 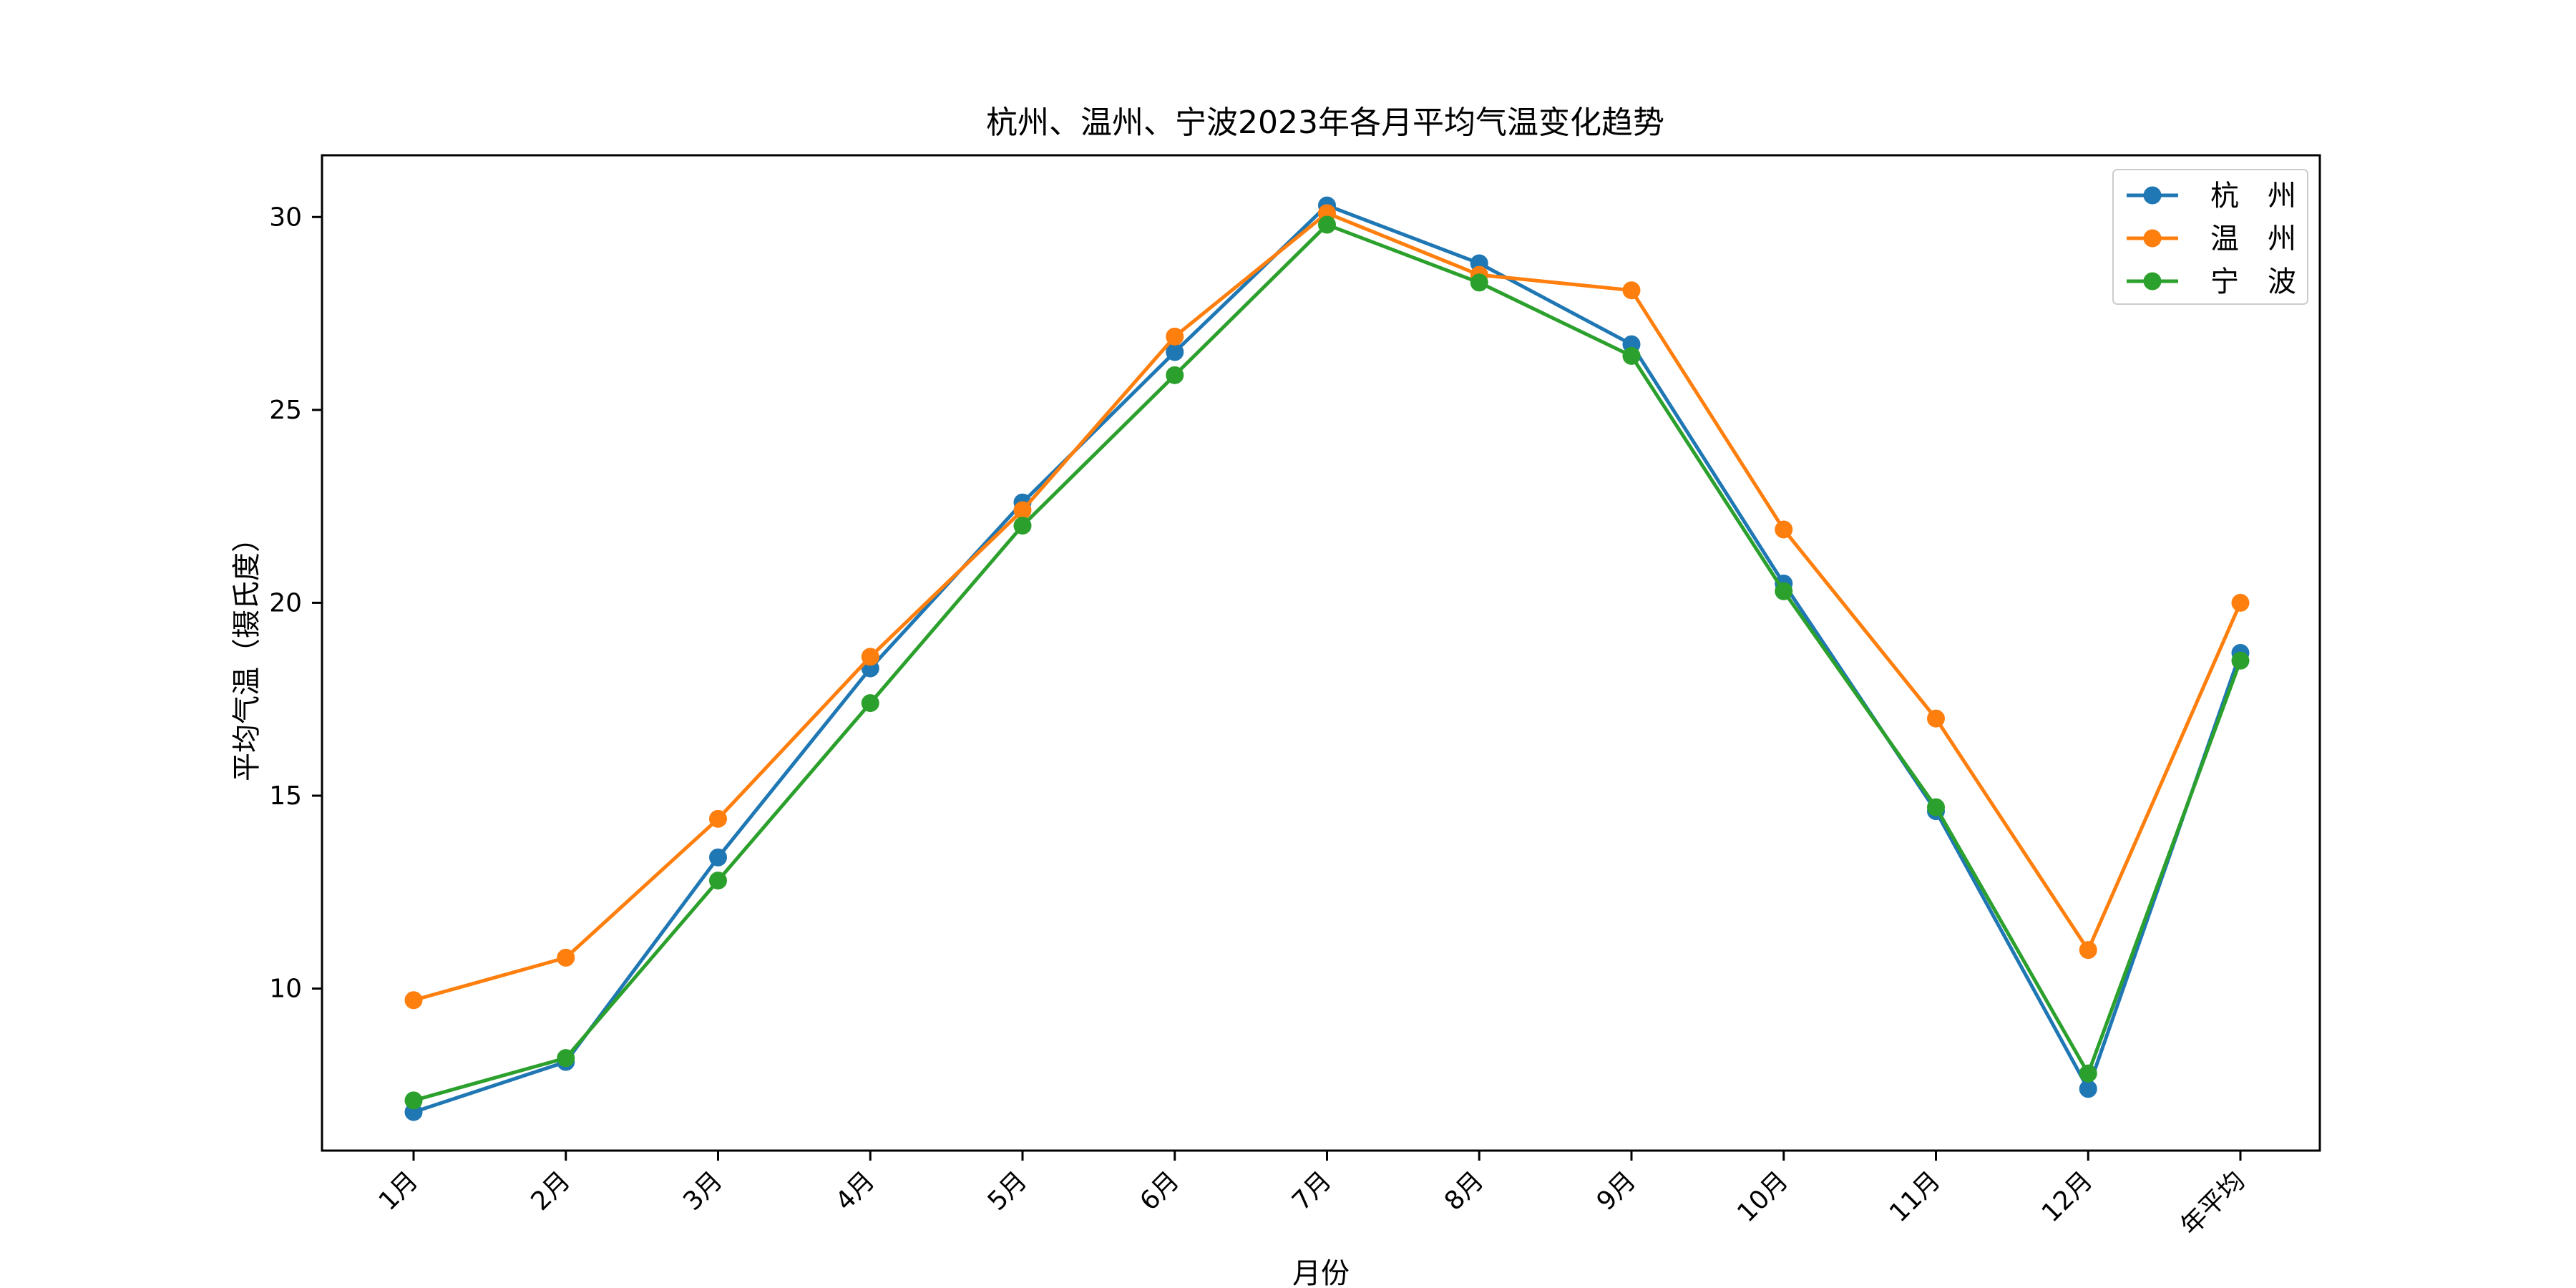 What do you see at coordinates (2253, 281) in the screenshot?
I see `legend-label: 宁 波` at bounding box center [2253, 281].